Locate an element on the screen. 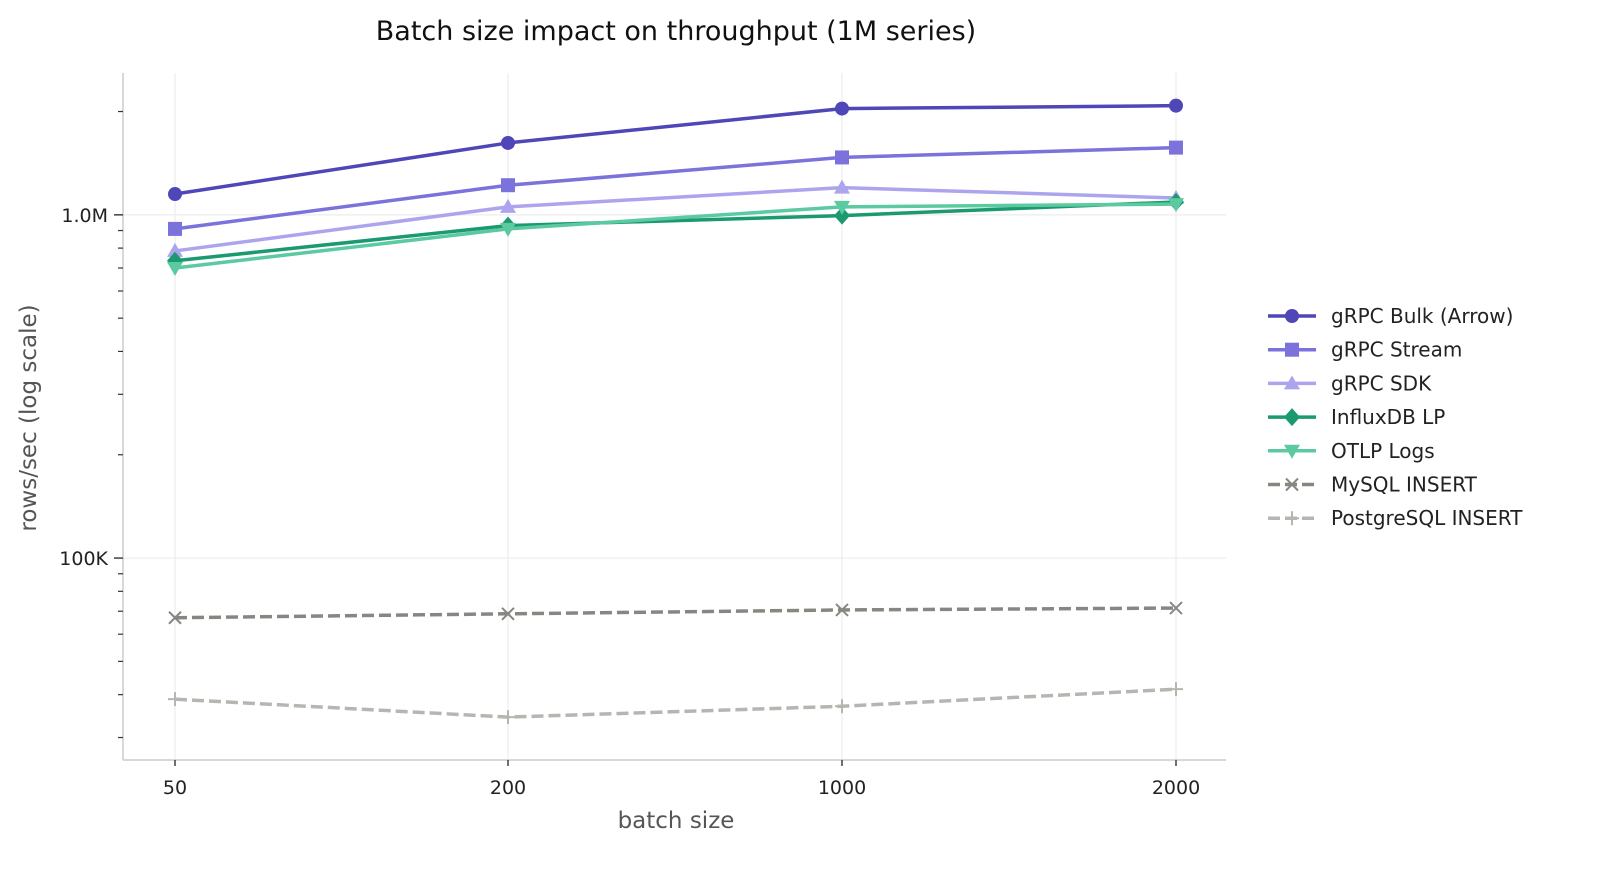 The image size is (1600, 871). legend-item: gRPC Stream is located at coordinates (1365, 350).